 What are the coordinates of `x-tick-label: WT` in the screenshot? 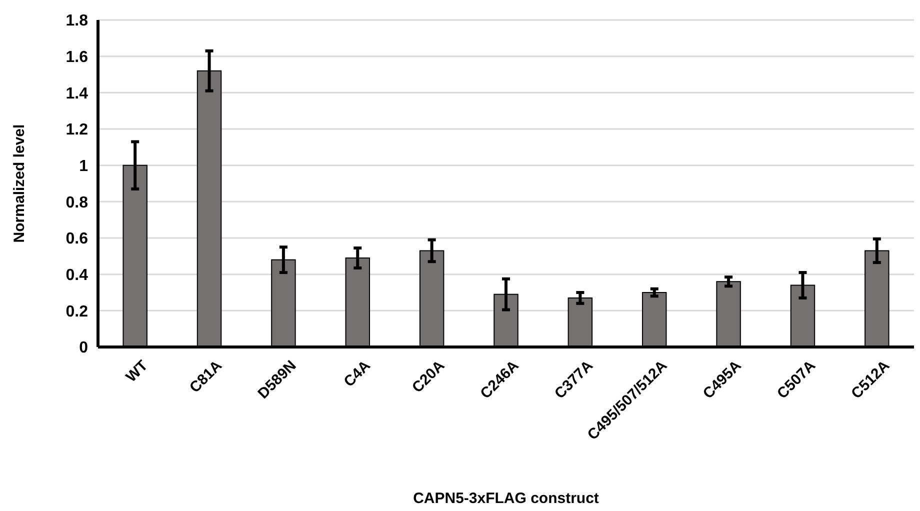 It's located at (137, 371).